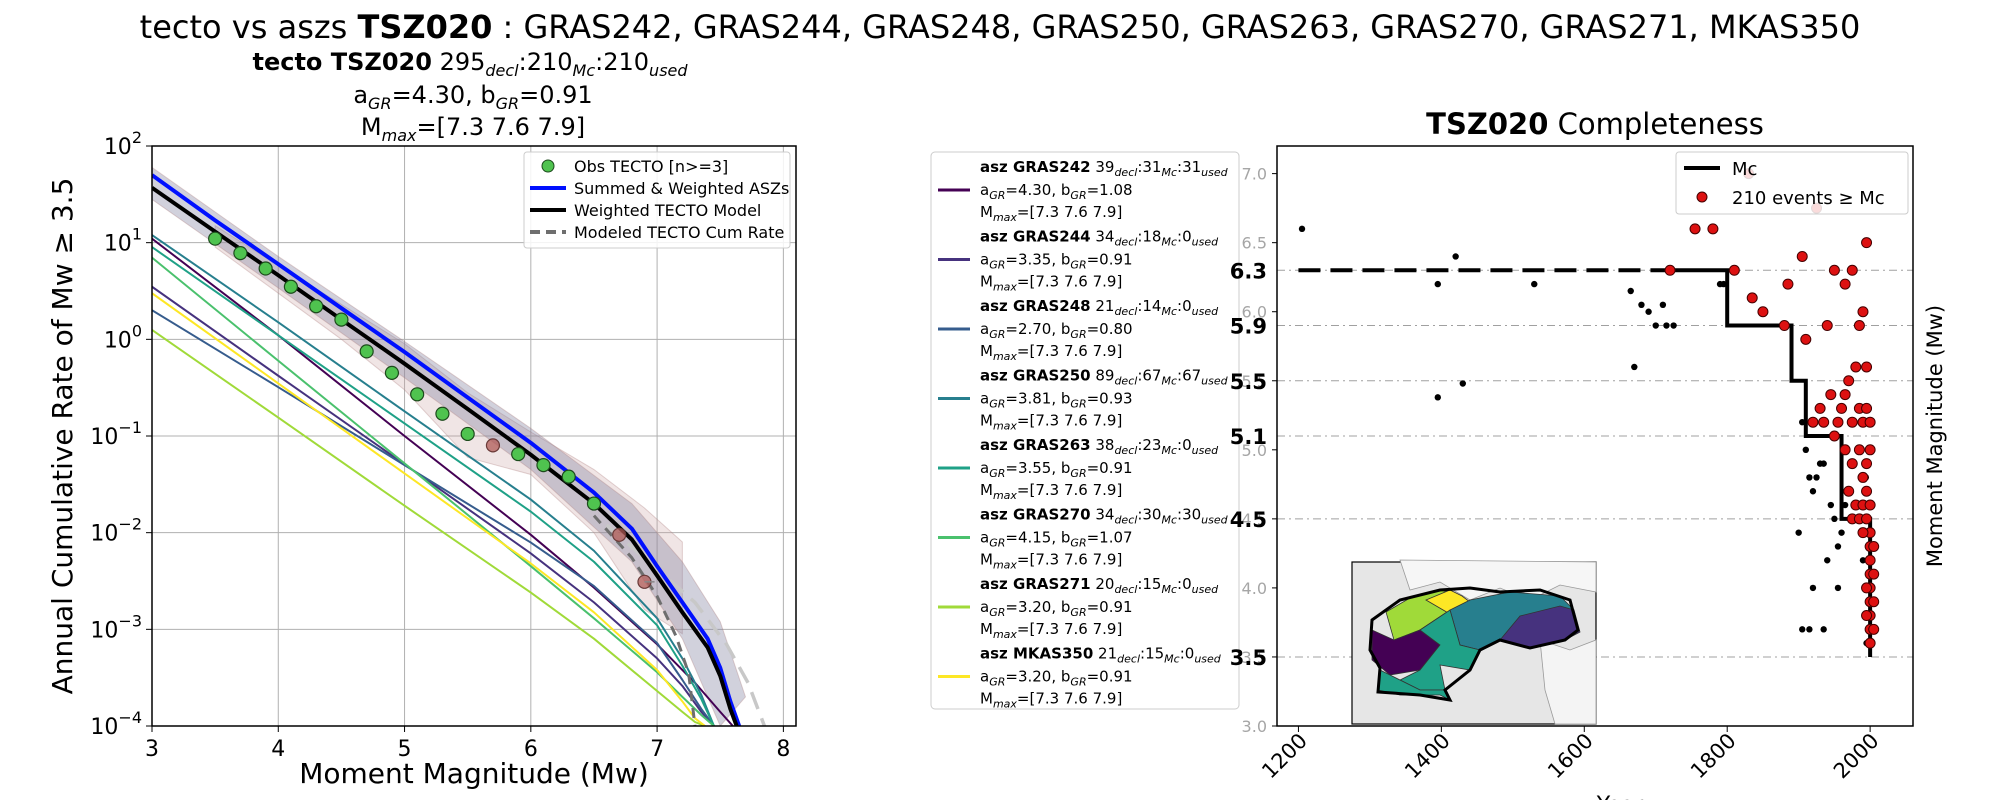 This screenshot has width=2000, height=800. I want to click on left-a-sub: GR, so click(380, 103).